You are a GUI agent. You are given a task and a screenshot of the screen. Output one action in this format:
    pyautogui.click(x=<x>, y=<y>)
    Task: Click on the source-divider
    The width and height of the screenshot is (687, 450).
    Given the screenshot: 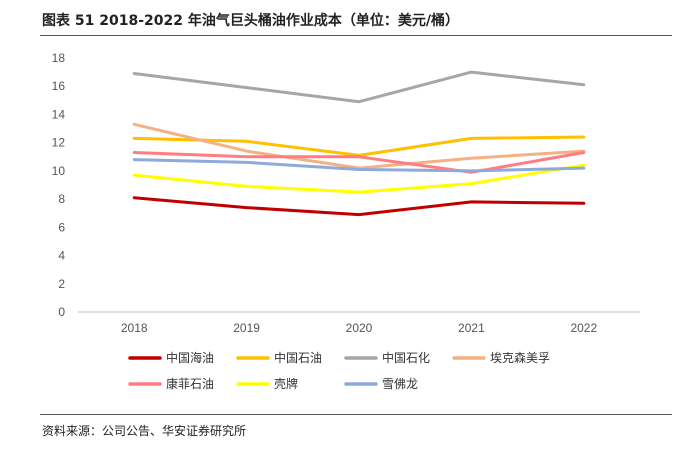 What is the action you would take?
    pyautogui.click(x=356, y=414)
    